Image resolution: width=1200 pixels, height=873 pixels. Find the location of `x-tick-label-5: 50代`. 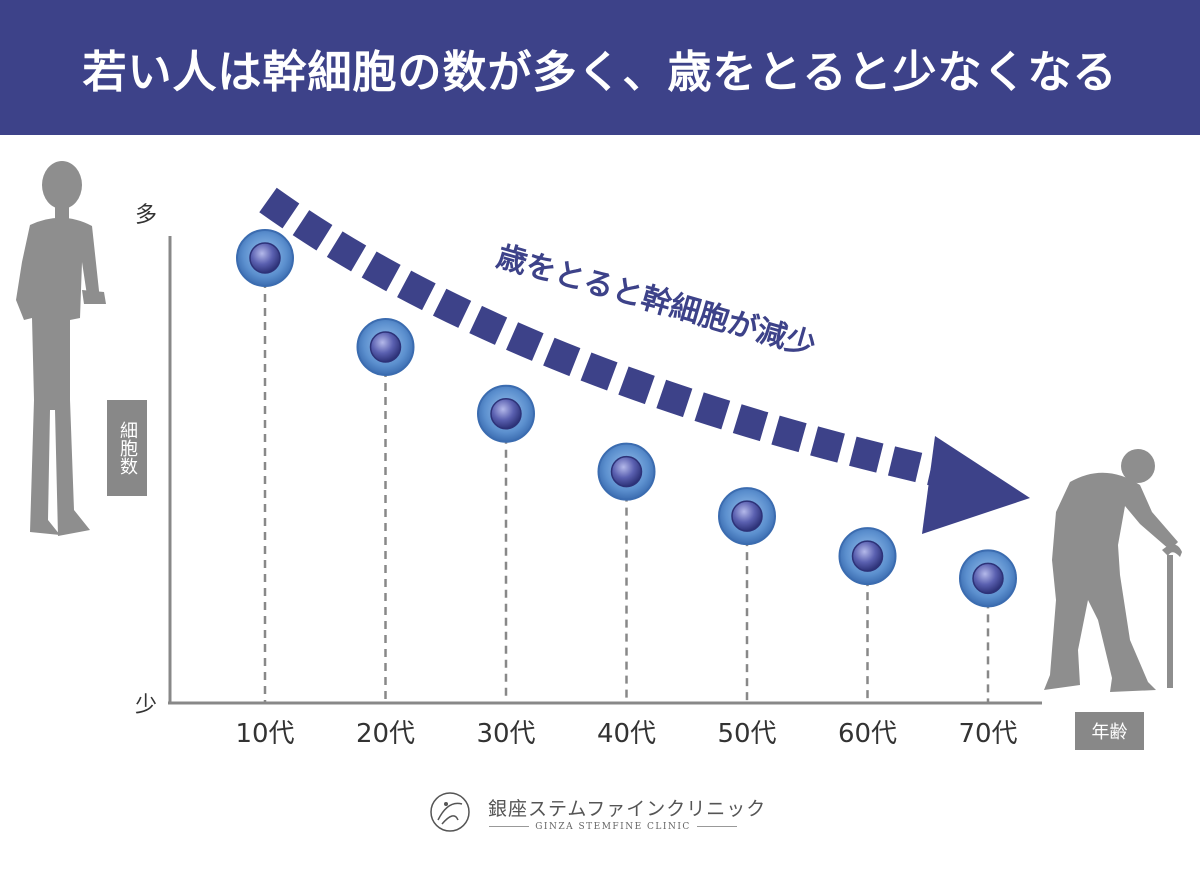

x-tick-label-5: 50代 is located at coordinates (746, 734).